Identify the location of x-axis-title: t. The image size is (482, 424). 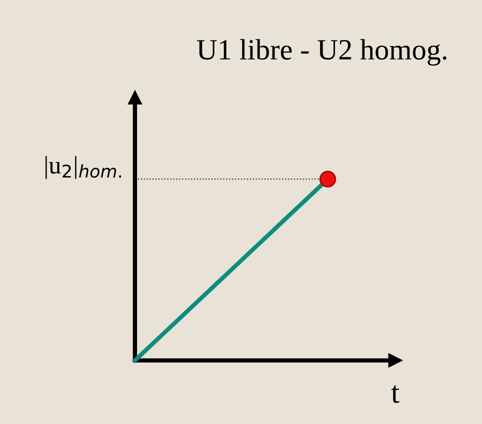
(395, 394).